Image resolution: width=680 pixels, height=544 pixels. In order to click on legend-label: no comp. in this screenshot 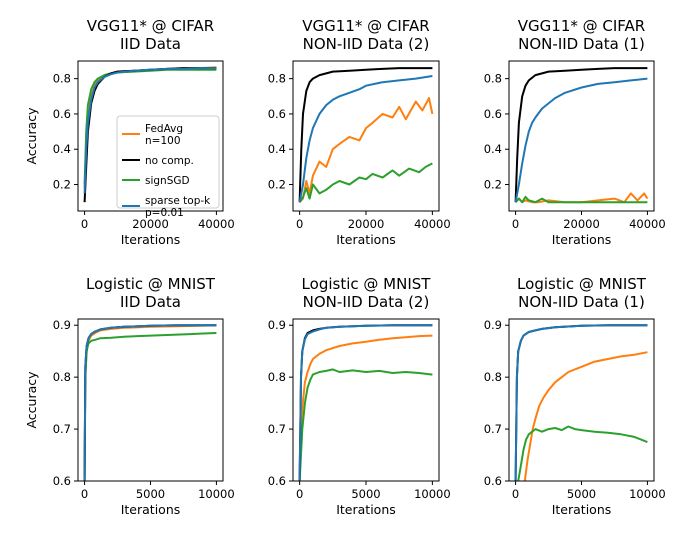, I will do `click(169, 161)`.